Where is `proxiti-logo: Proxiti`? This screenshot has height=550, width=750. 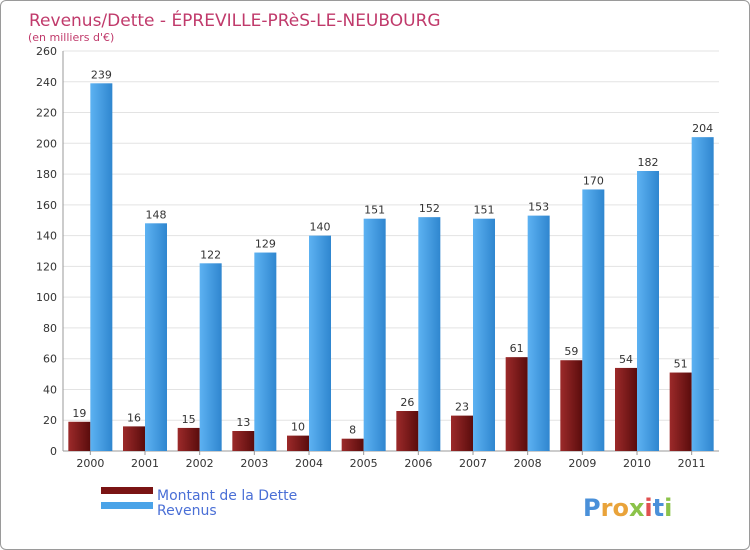
proxiti-logo: Proxiti is located at coordinates (627, 508).